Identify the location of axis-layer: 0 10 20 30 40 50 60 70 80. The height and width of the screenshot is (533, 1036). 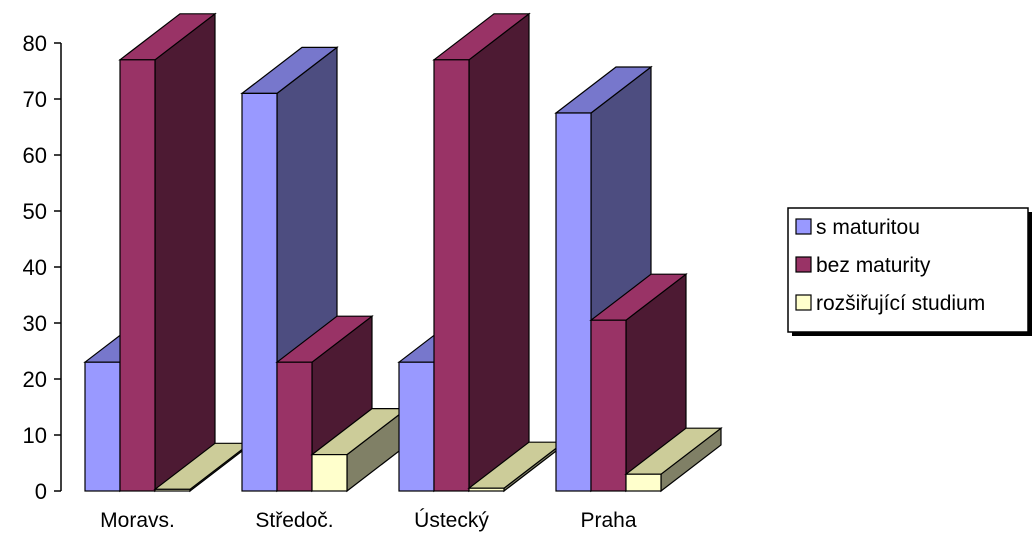
(42, 267).